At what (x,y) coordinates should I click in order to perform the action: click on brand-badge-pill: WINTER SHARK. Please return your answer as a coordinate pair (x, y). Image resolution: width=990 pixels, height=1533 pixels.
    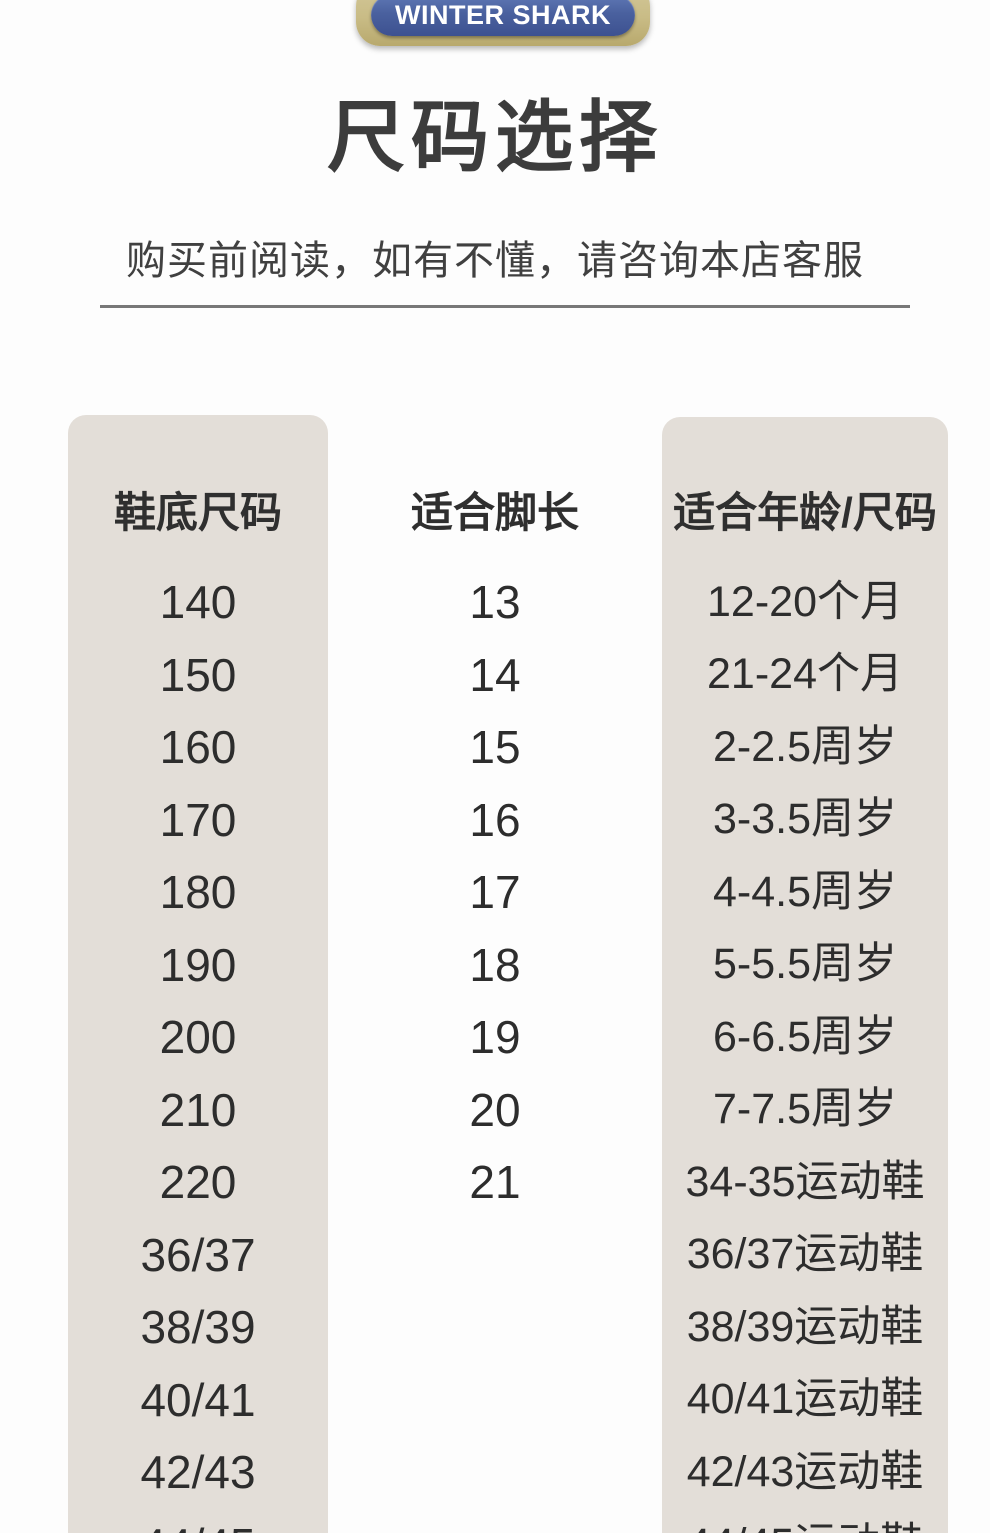
    Looking at the image, I should click on (503, 18).